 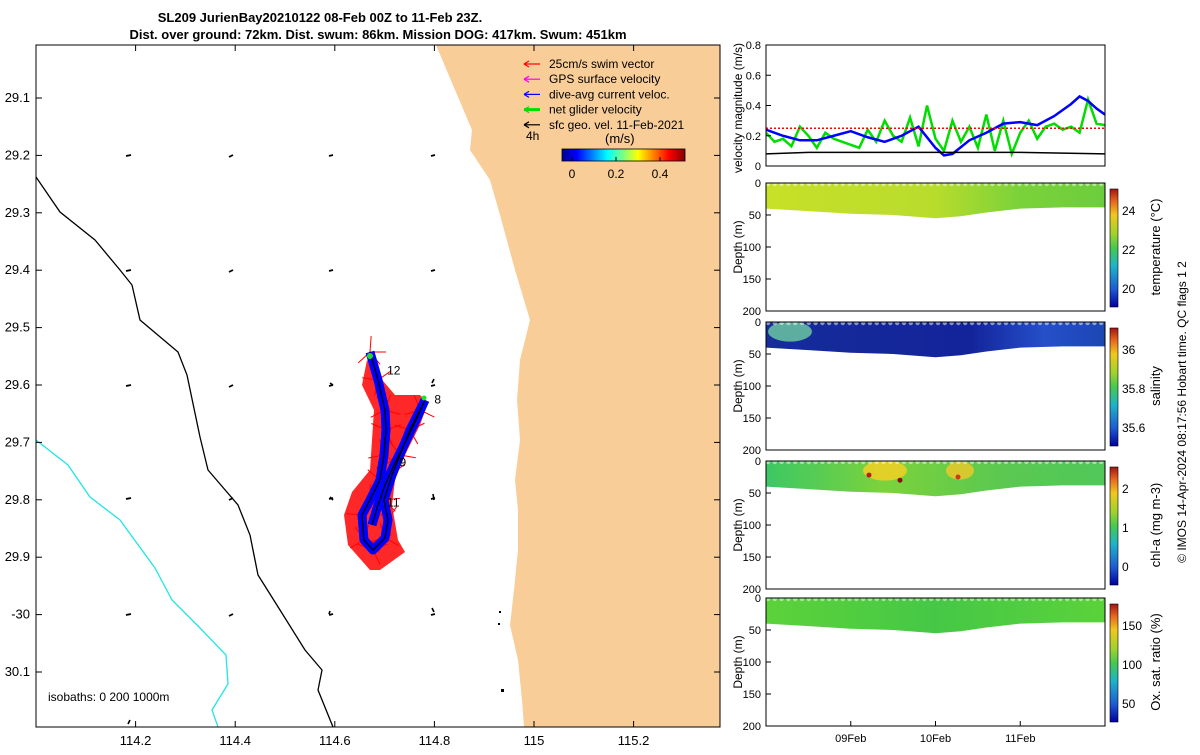 I want to click on colorbar-tick-label: 1, so click(x=1125, y=528).